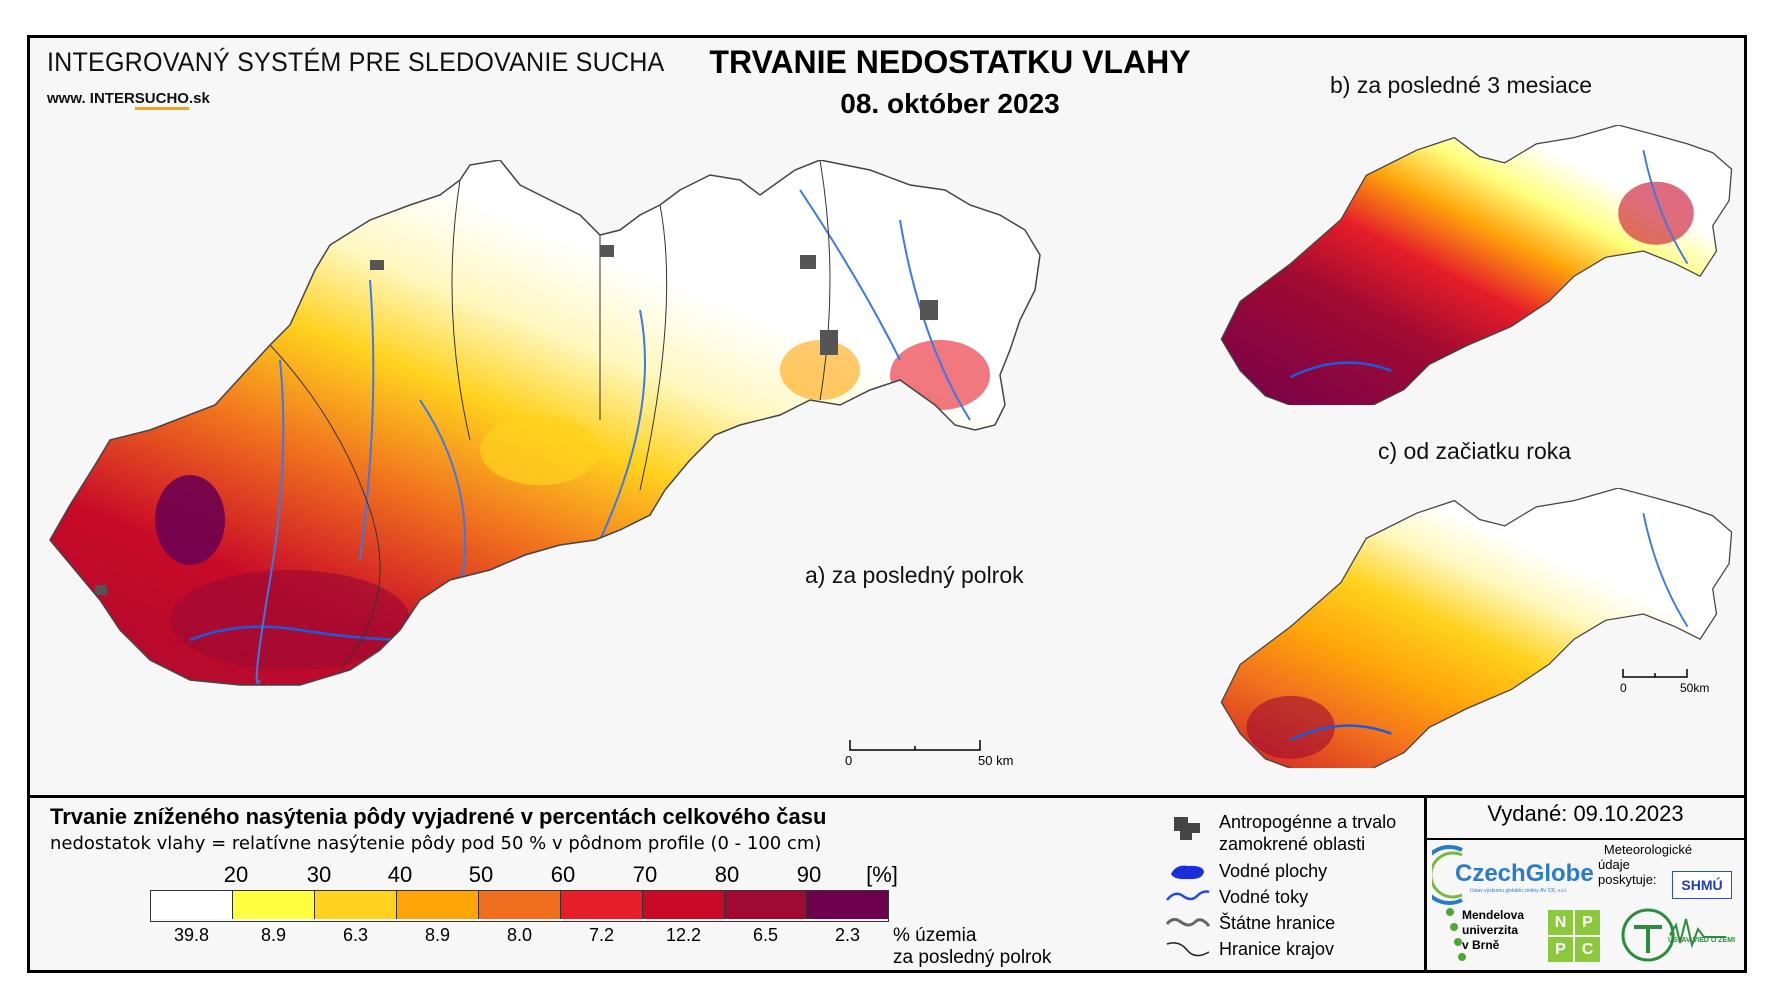 This screenshot has width=1772, height=1003. What do you see at coordinates (400, 874) in the screenshot?
I see `legend-tick: 40` at bounding box center [400, 874].